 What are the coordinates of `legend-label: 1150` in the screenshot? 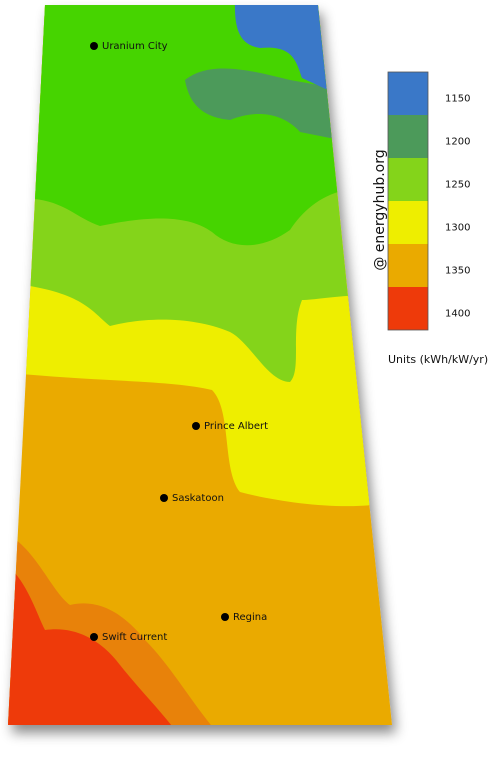 It's located at (457, 99).